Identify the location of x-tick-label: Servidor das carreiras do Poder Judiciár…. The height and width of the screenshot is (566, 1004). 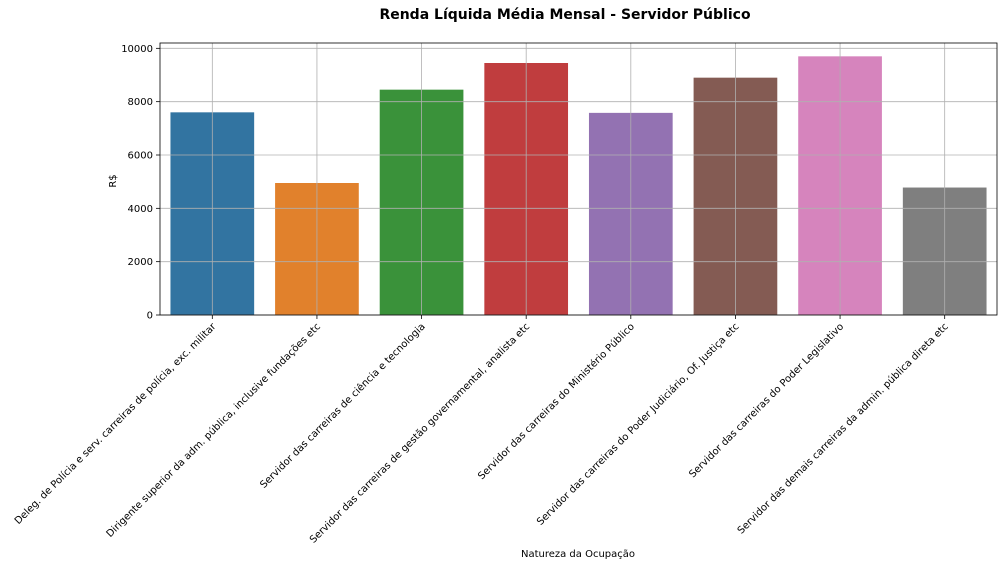
(637, 424).